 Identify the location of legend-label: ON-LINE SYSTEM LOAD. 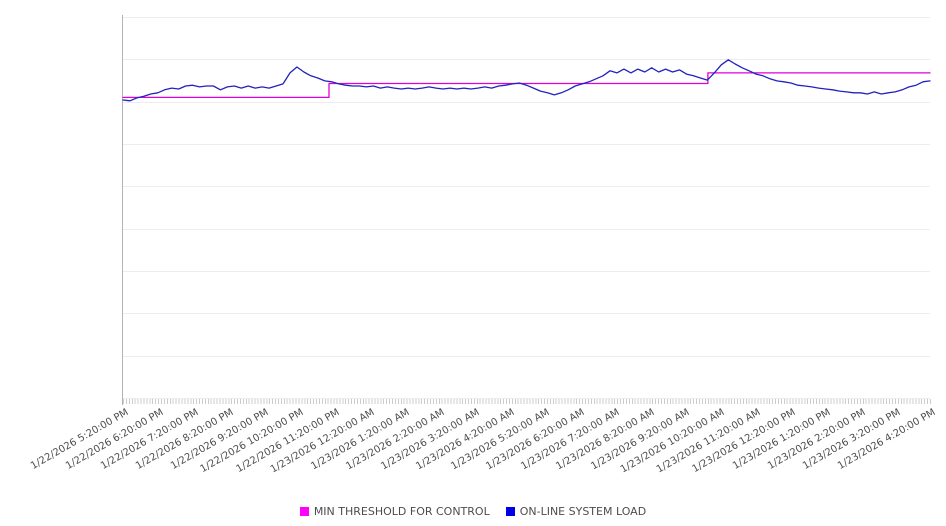
(583, 511).